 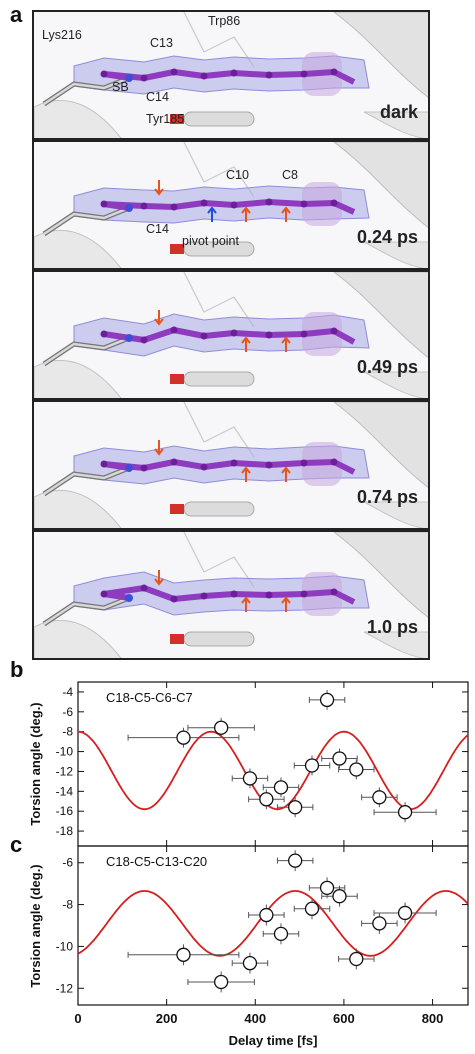 What do you see at coordinates (167, 1018) in the screenshot?
I see `x-tick-label: 200` at bounding box center [167, 1018].